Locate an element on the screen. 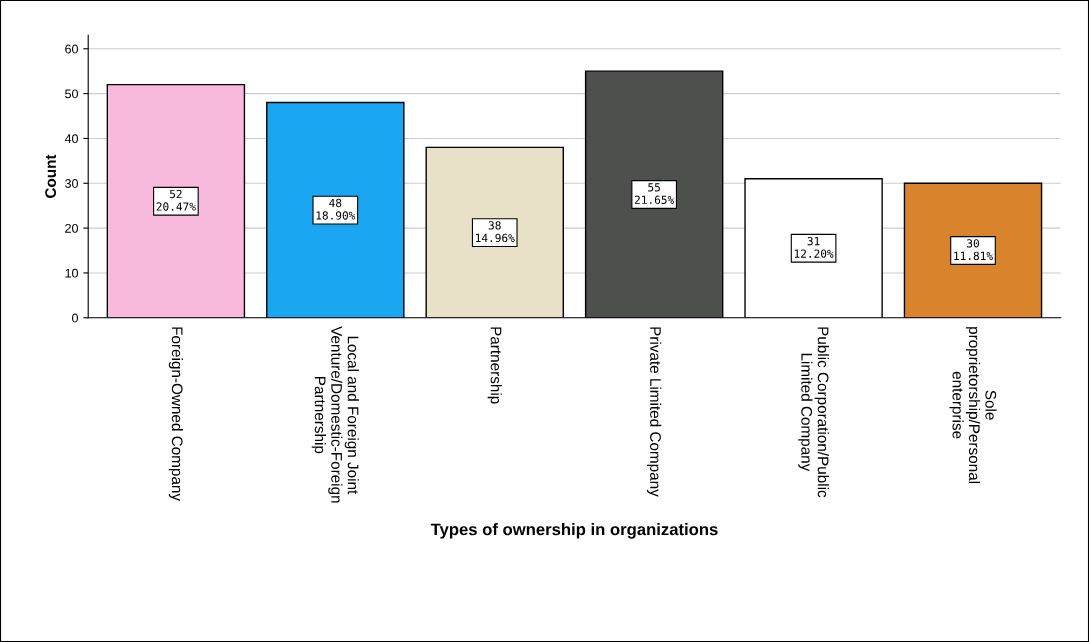  x-tick-label: Local and Foreign Joint Venture/Domestic-Foreign Partnership is located at coordinates (335, 414).